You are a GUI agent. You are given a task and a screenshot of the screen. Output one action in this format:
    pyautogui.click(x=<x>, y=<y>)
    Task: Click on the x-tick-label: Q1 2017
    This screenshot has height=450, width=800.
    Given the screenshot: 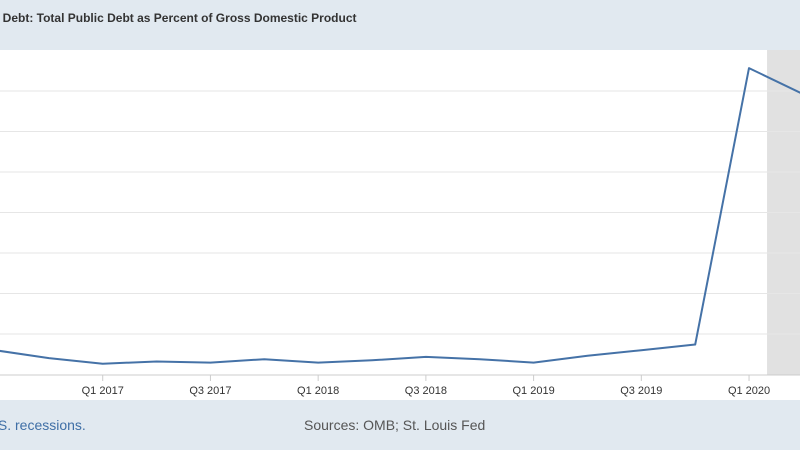 What is the action you would take?
    pyautogui.click(x=103, y=391)
    